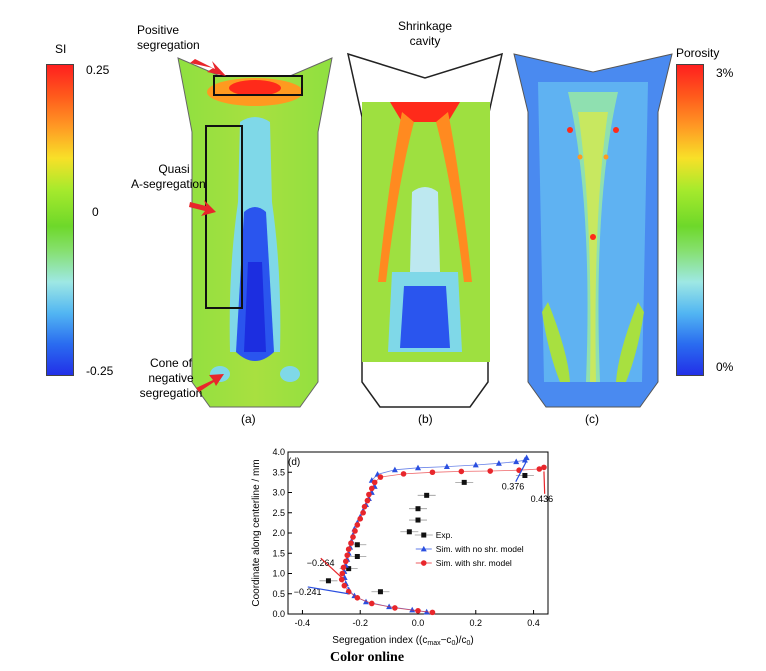  I want to click on chart-annotation: −0.241, so click(321, 591).